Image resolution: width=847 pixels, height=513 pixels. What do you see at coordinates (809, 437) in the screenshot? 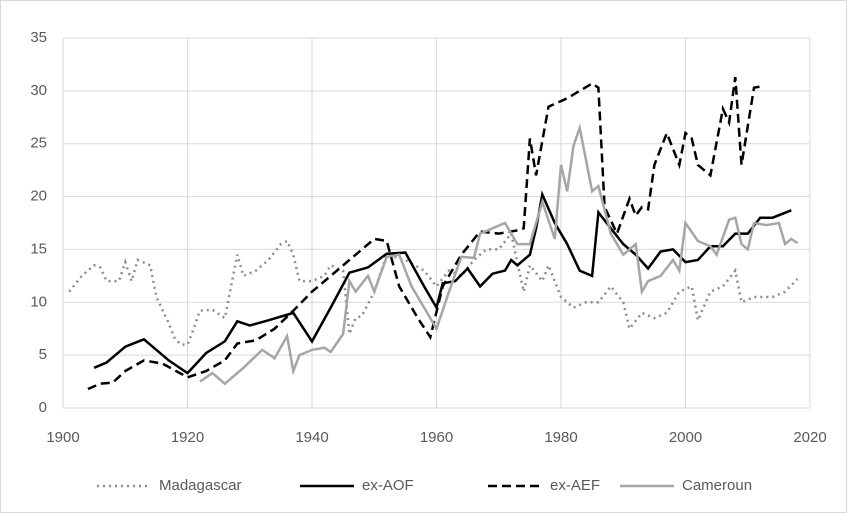
I see `x-tick-label: 2020` at bounding box center [809, 437].